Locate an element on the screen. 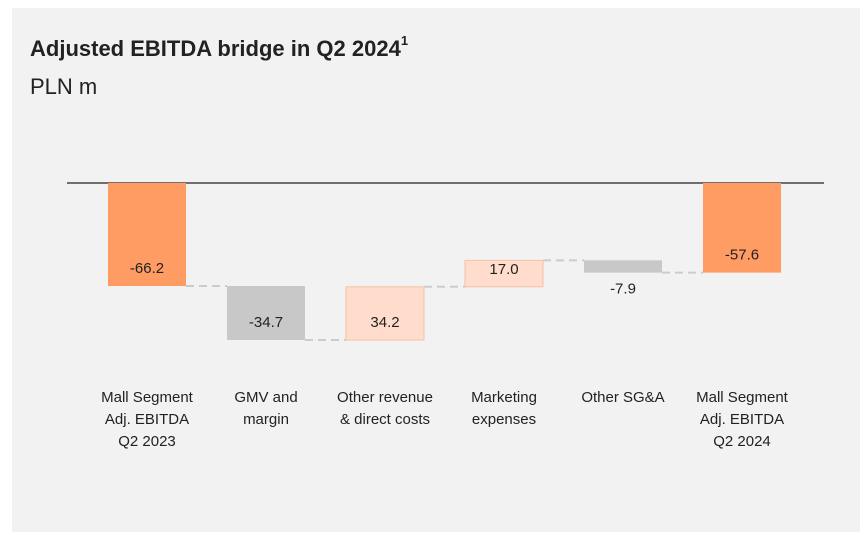 The height and width of the screenshot is (535, 865). x-tick-label: Other revenue is located at coordinates (385, 397).